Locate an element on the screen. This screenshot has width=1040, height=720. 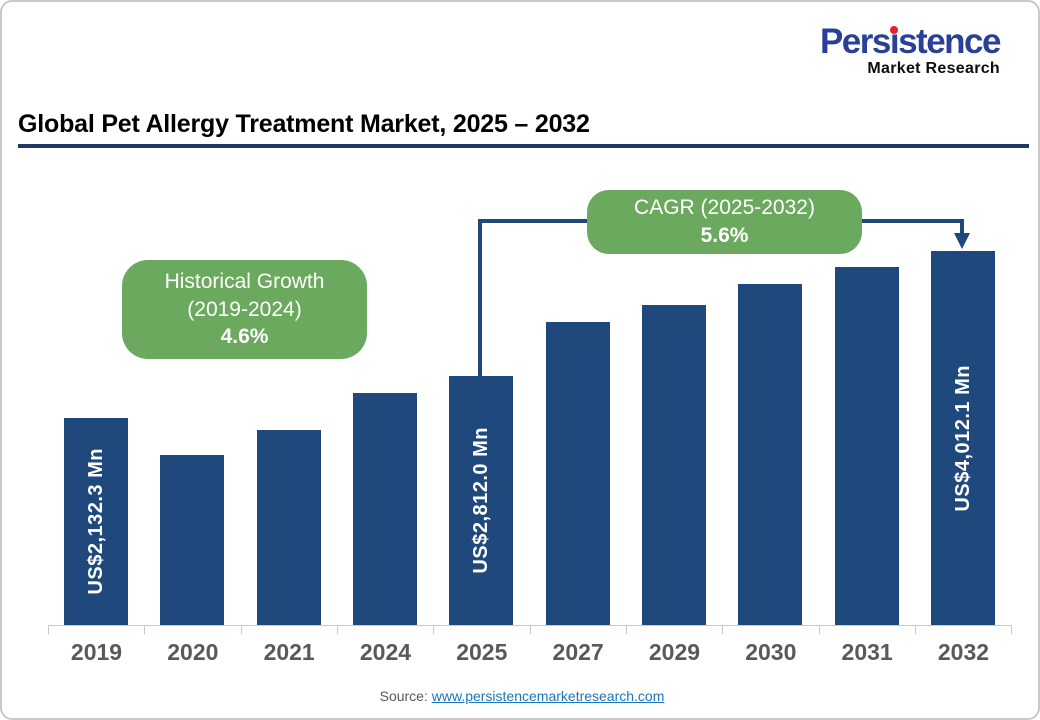
bar-value-label-2025: US$2,812.0 Mn is located at coordinates (480, 500).